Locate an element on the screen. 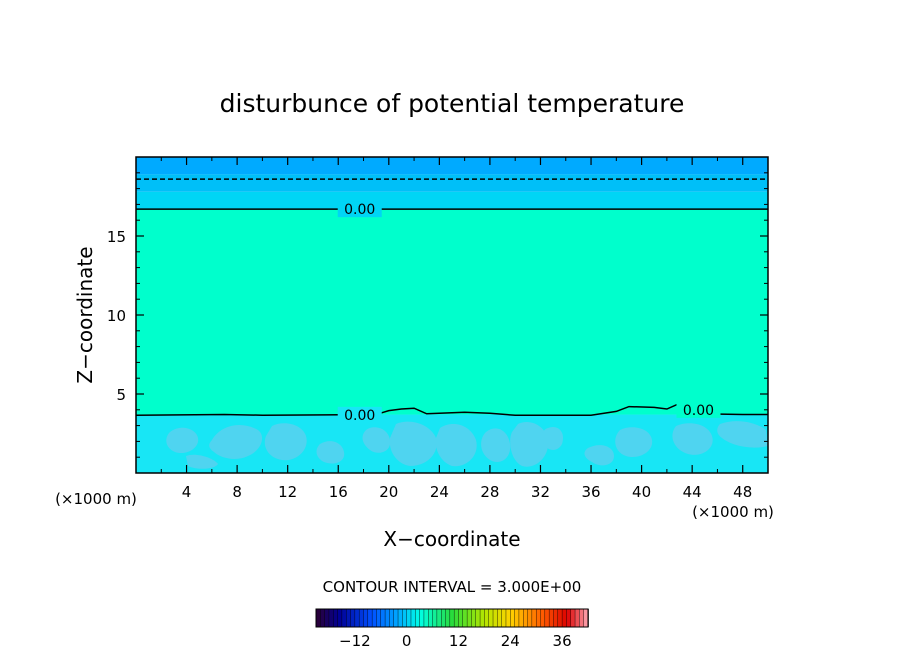  colorbar-frame is located at coordinates (452, 618).